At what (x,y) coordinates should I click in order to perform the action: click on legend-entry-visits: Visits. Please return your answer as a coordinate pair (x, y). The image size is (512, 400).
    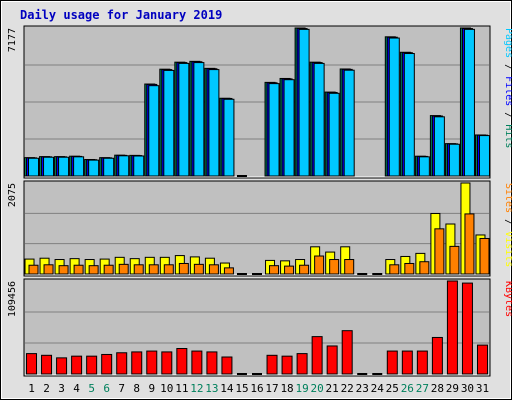
    Looking at the image, I should click on (507, 249).